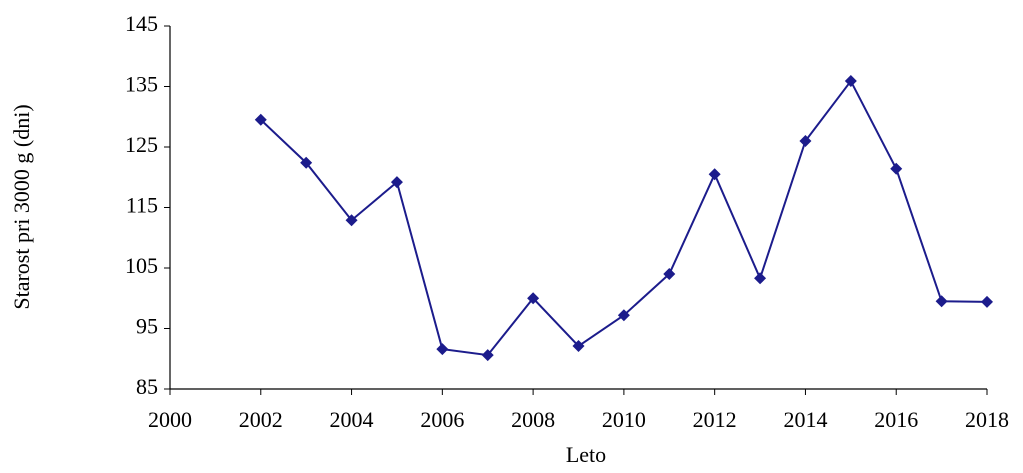 This screenshot has width=1023, height=473. I want to click on x-tick-label: 2014, so click(805, 419).